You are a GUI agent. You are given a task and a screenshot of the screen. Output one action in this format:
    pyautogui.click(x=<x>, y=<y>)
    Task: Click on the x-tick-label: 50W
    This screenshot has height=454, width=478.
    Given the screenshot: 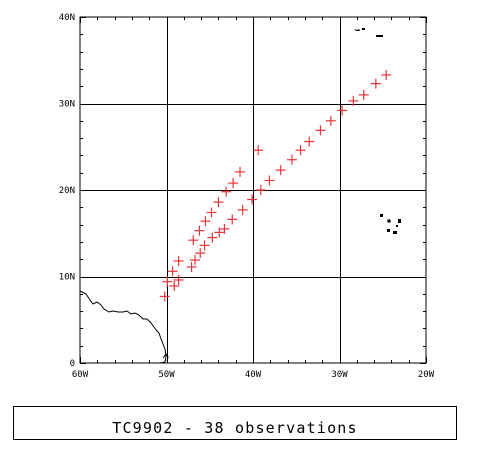 What is the action you would take?
    pyautogui.click(x=166, y=375)
    